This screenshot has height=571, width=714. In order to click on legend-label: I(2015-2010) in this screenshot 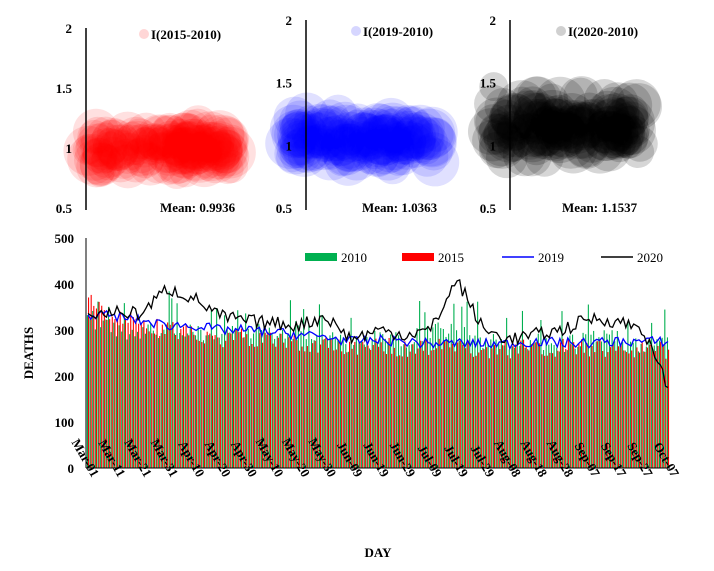, I will do `click(186, 34)`.